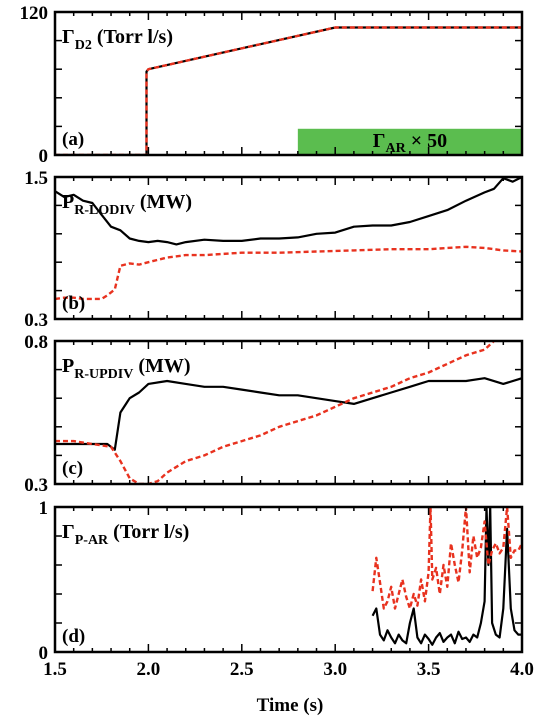 The height and width of the screenshot is (720, 543). Describe the element at coordinates (288, 669) in the screenshot. I see `shared-x-axis: 1.5 2.0 2.5 3.0 3.5 4.0` at that location.